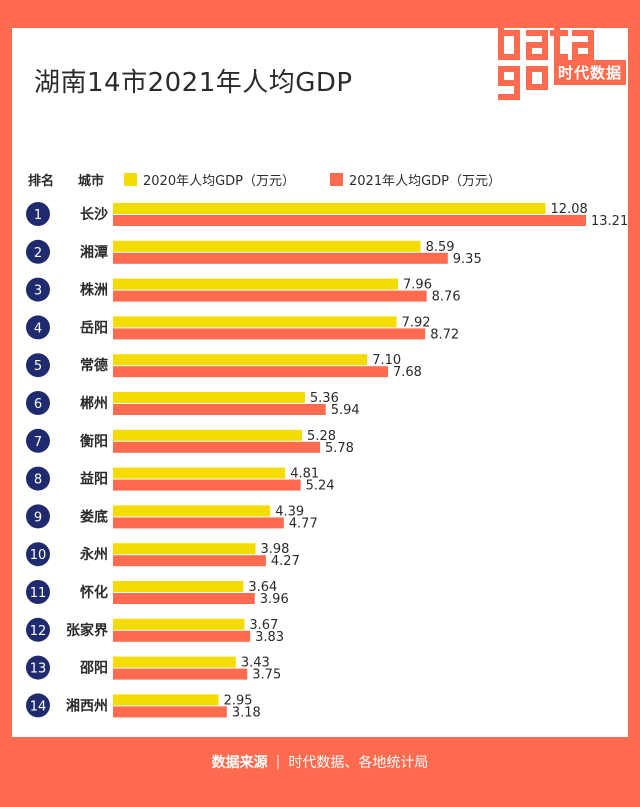 The width and height of the screenshot is (640, 807). I want to click on rank-number: 4, so click(38, 328).